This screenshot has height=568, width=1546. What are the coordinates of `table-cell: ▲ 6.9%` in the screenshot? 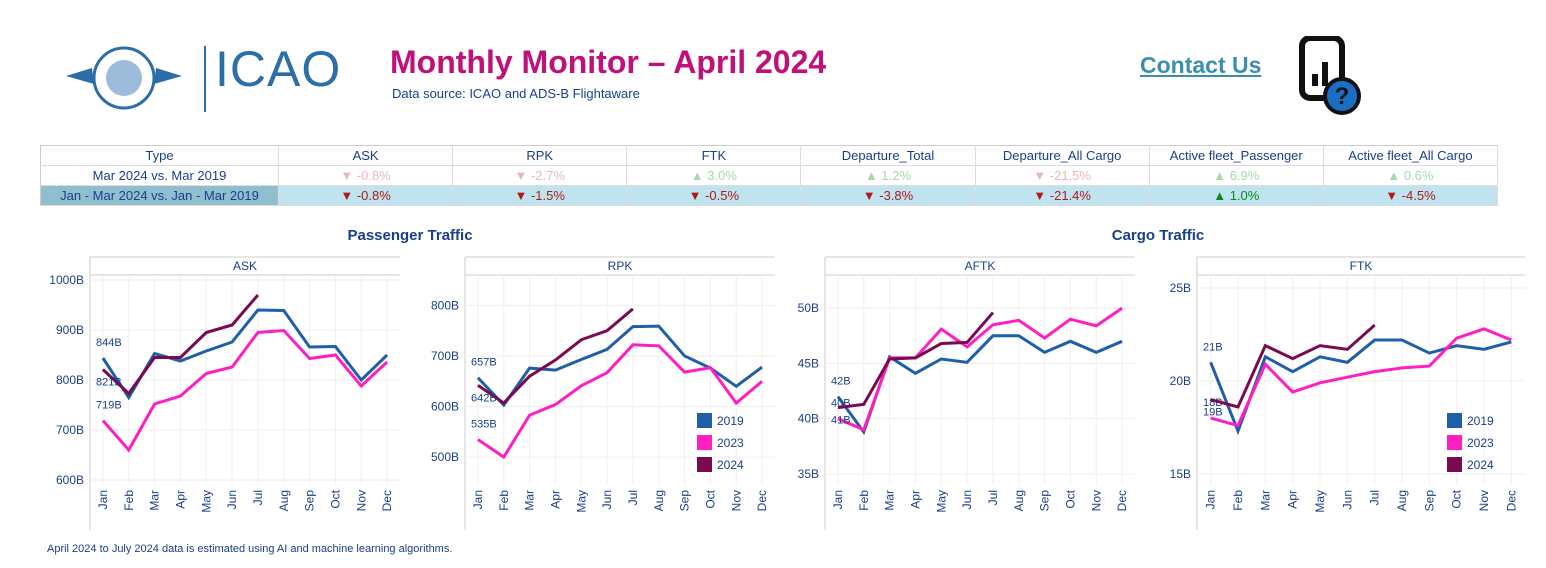 It's located at (1236, 175).